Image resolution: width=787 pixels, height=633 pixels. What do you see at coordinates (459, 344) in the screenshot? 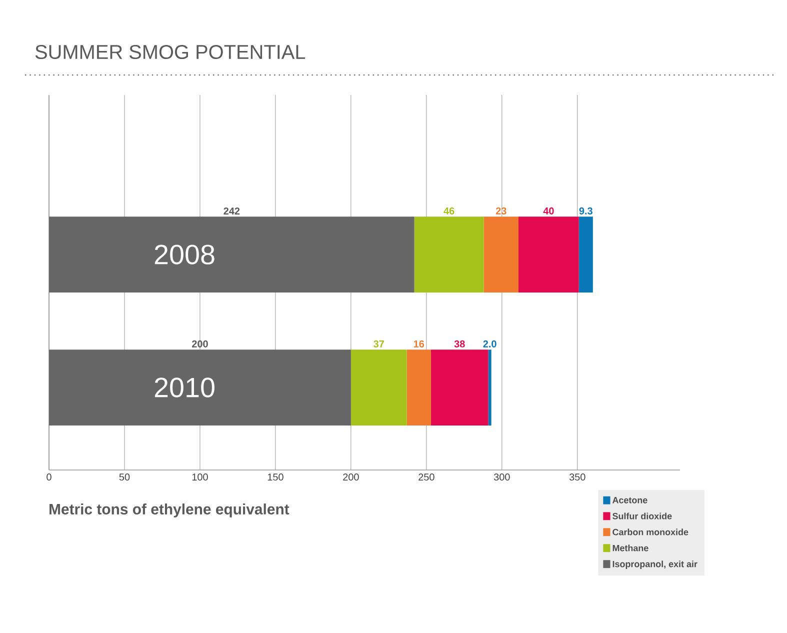
I see `data-label: 38` at bounding box center [459, 344].